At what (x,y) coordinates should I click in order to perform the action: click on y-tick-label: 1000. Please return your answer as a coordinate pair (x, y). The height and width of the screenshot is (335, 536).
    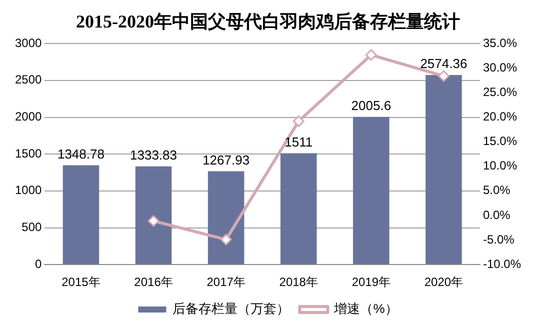
    Looking at the image, I should click on (28, 190).